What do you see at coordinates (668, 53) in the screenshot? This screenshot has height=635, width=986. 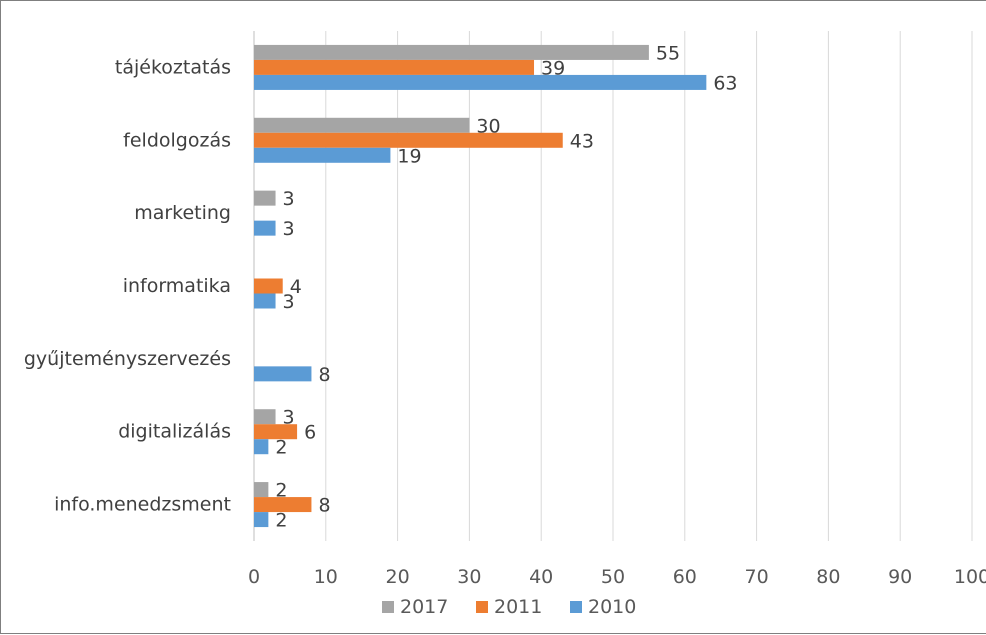 I see `data-label: 55` at bounding box center [668, 53].